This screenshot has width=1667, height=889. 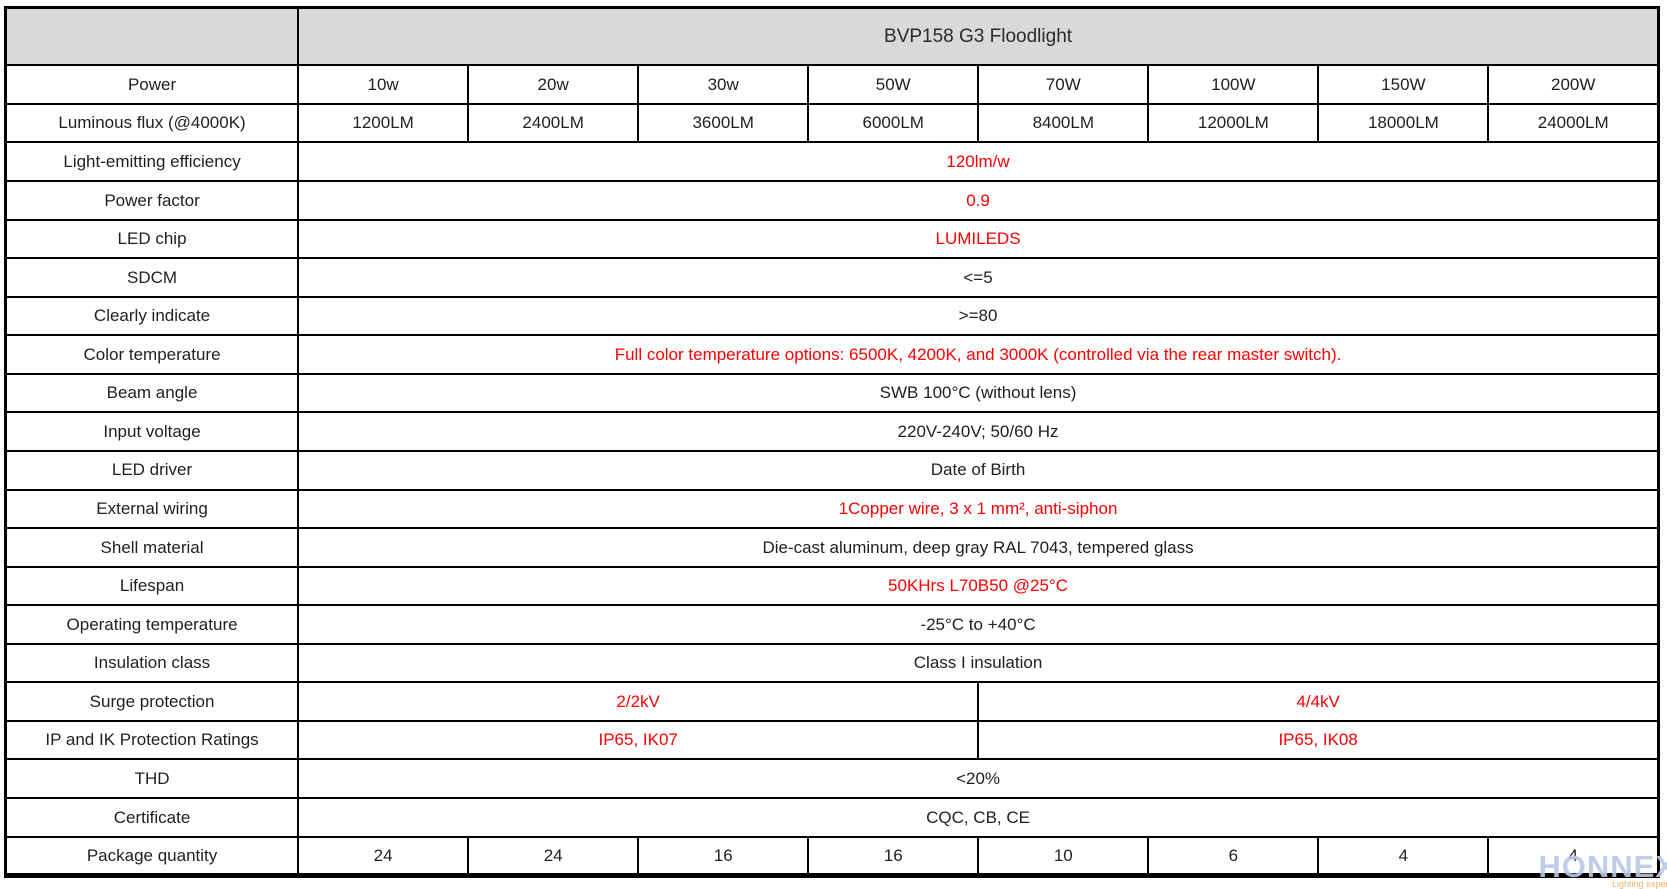 I want to click on power-value: 20w, so click(x=553, y=84).